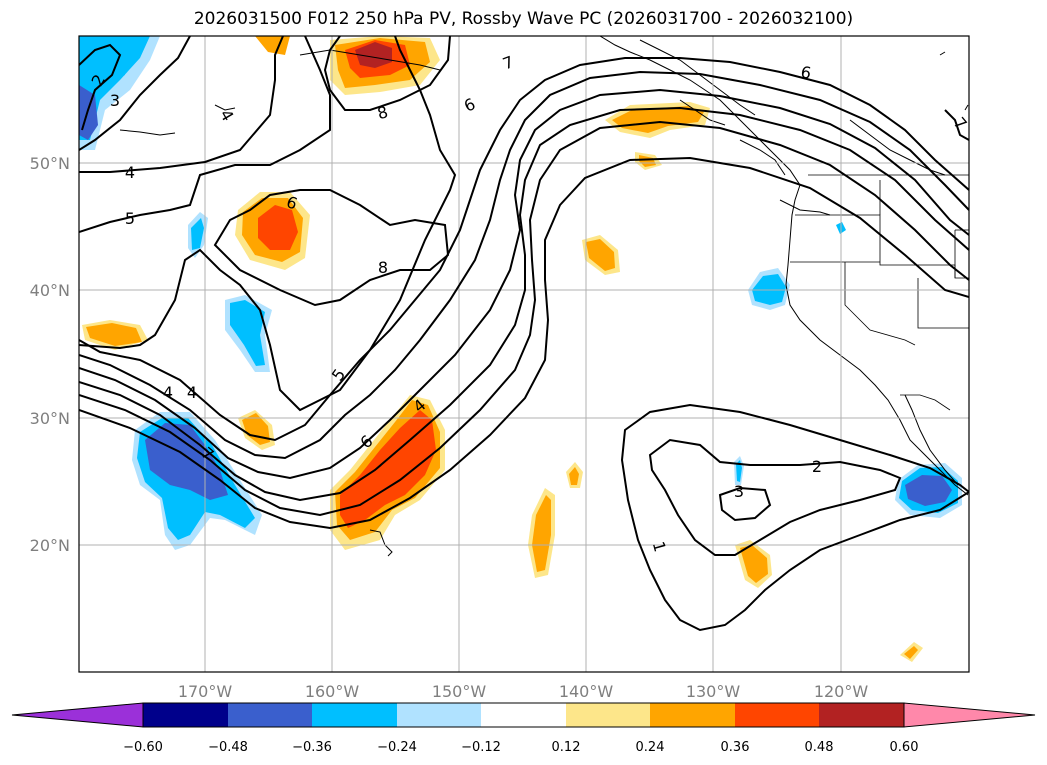  Describe the element at coordinates (805, 72) in the screenshot. I see `contour-label: 6` at that location.